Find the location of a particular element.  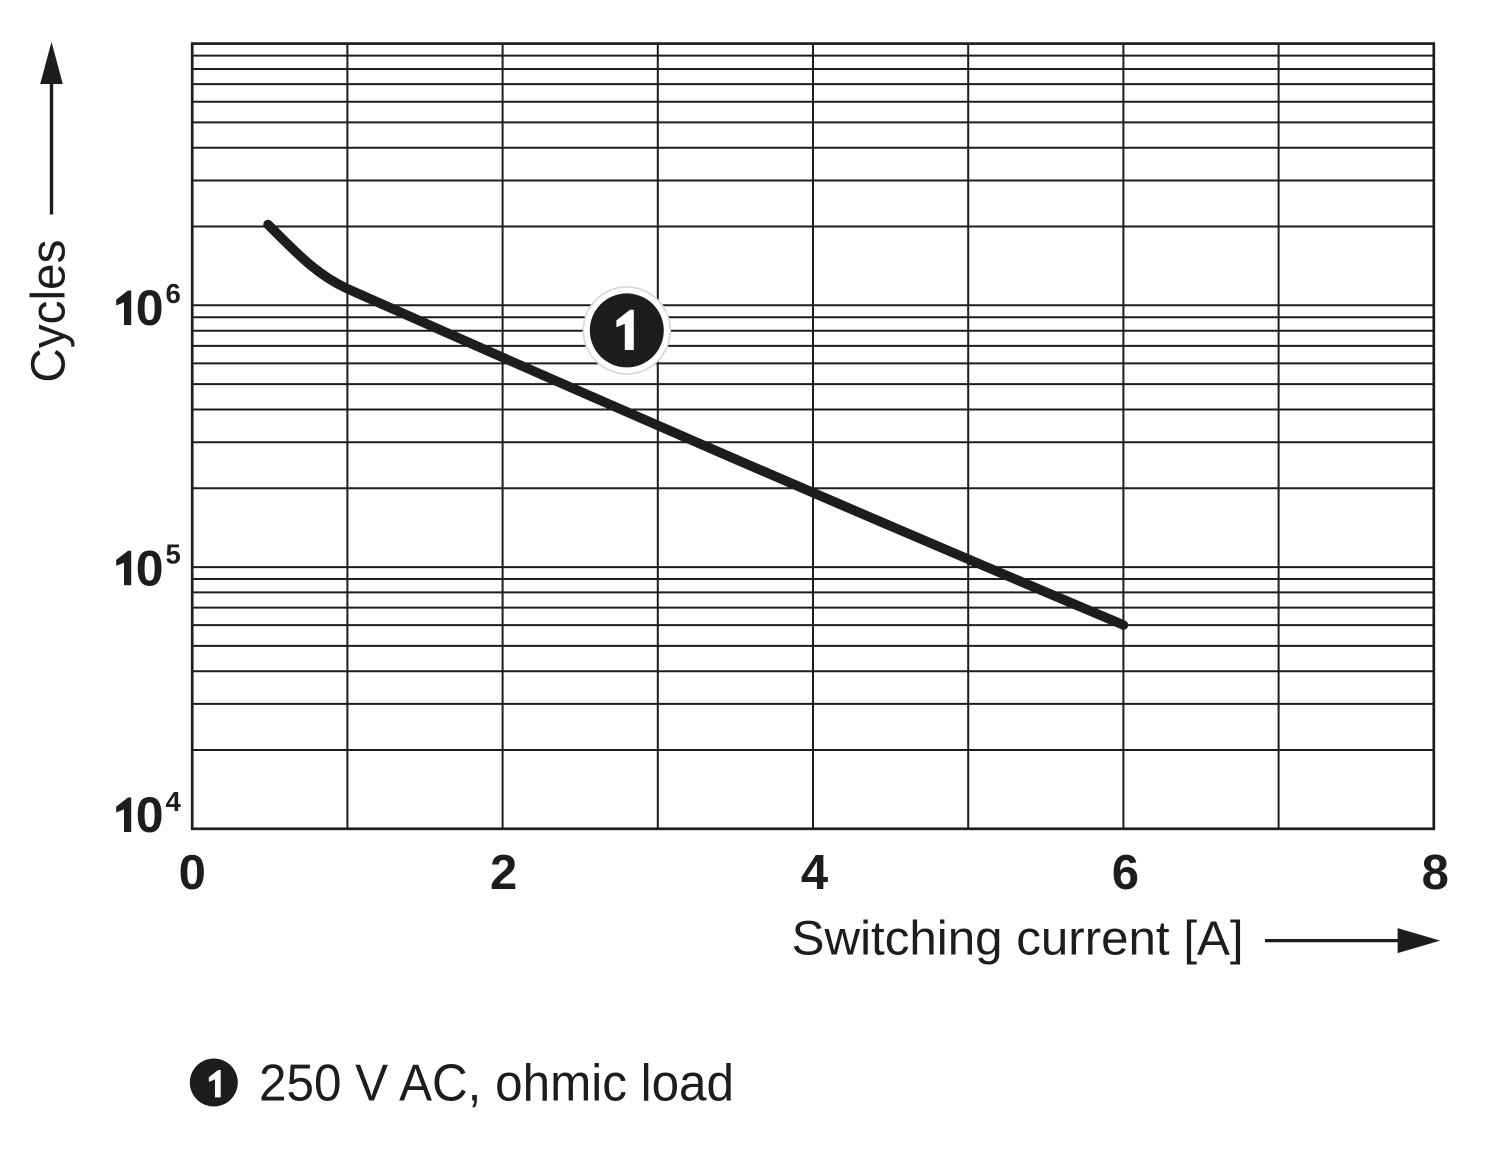

svg-text: Switching current [A] is located at coordinates (1018, 938).